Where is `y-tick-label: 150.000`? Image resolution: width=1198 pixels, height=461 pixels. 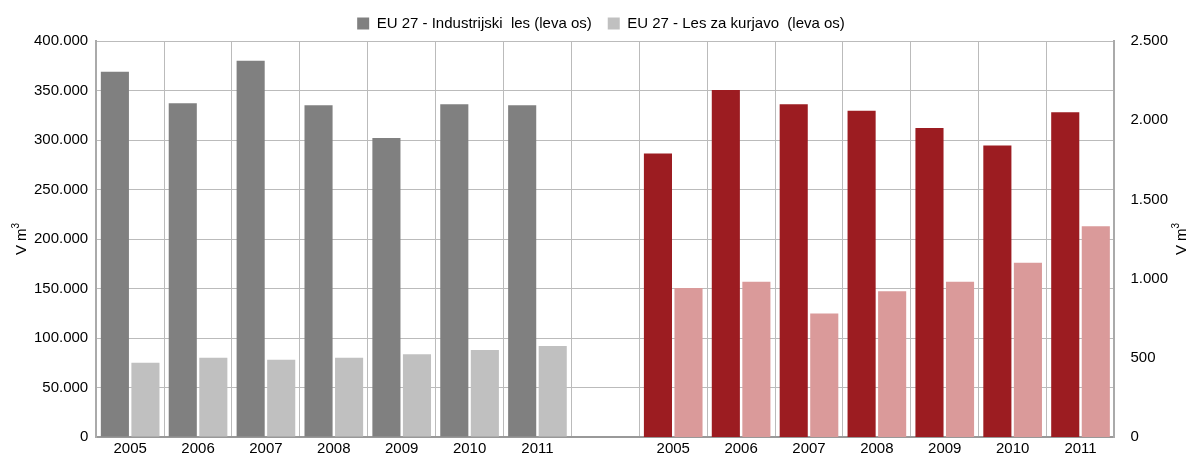 y-tick-label: 150.000 is located at coordinates (61, 287).